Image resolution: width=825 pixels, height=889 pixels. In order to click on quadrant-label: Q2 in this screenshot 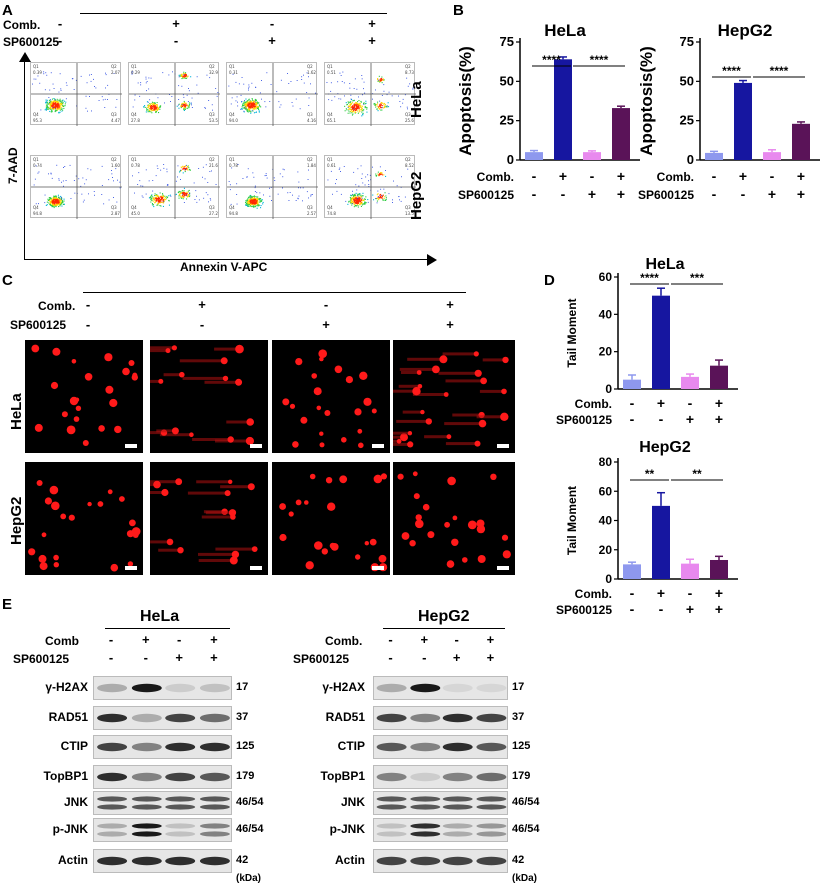, I will do `click(408, 159)`.